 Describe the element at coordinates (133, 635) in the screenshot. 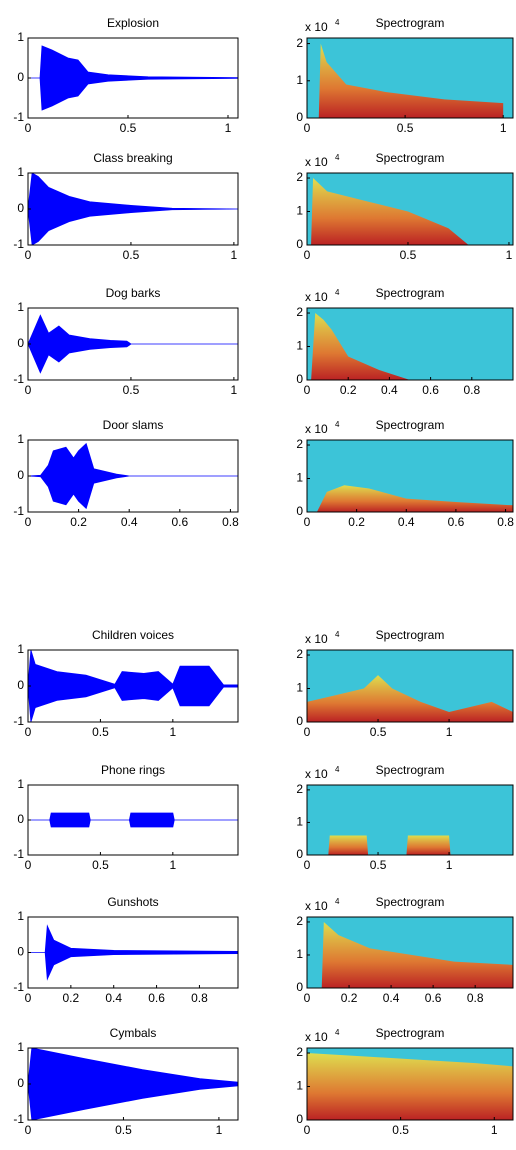

I see `subplot-title: Children voices` at that location.